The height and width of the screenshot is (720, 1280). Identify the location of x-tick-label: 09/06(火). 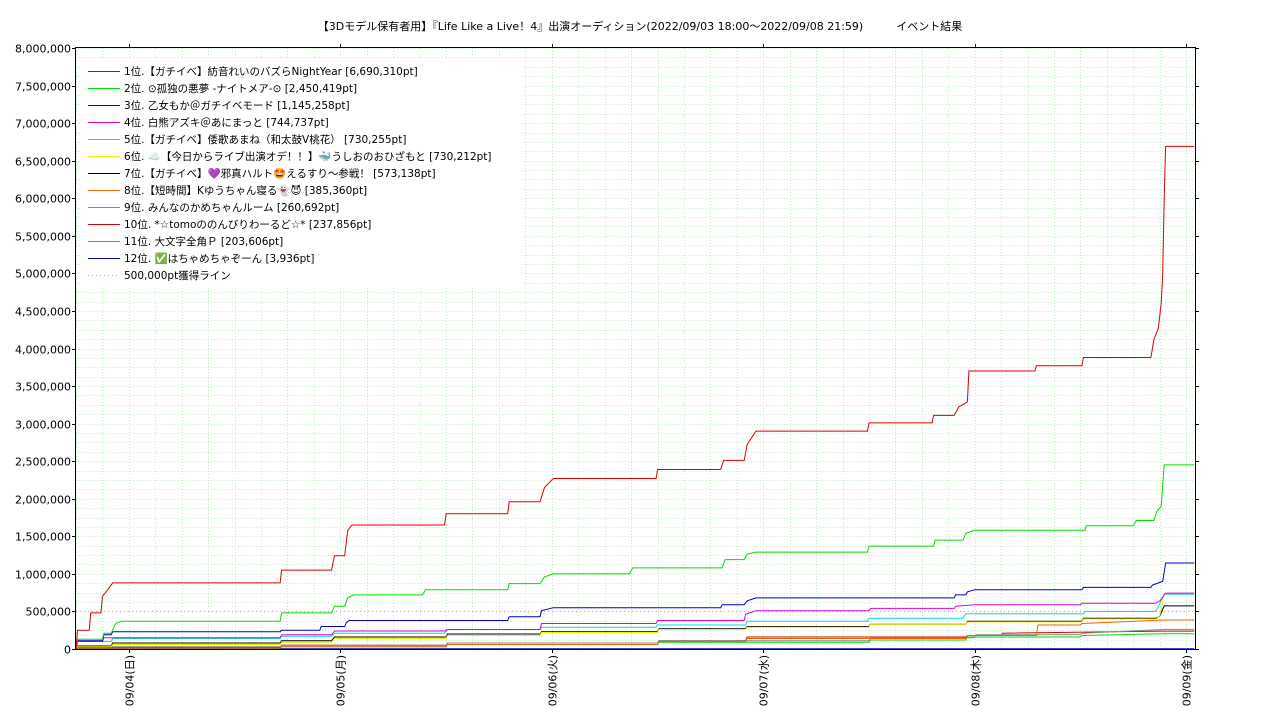
(553, 680).